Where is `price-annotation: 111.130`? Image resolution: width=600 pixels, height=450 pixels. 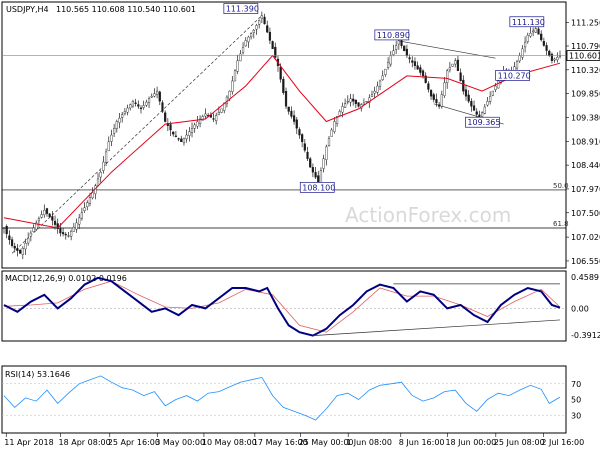
price-annotation: 111.130 is located at coordinates (527, 22).